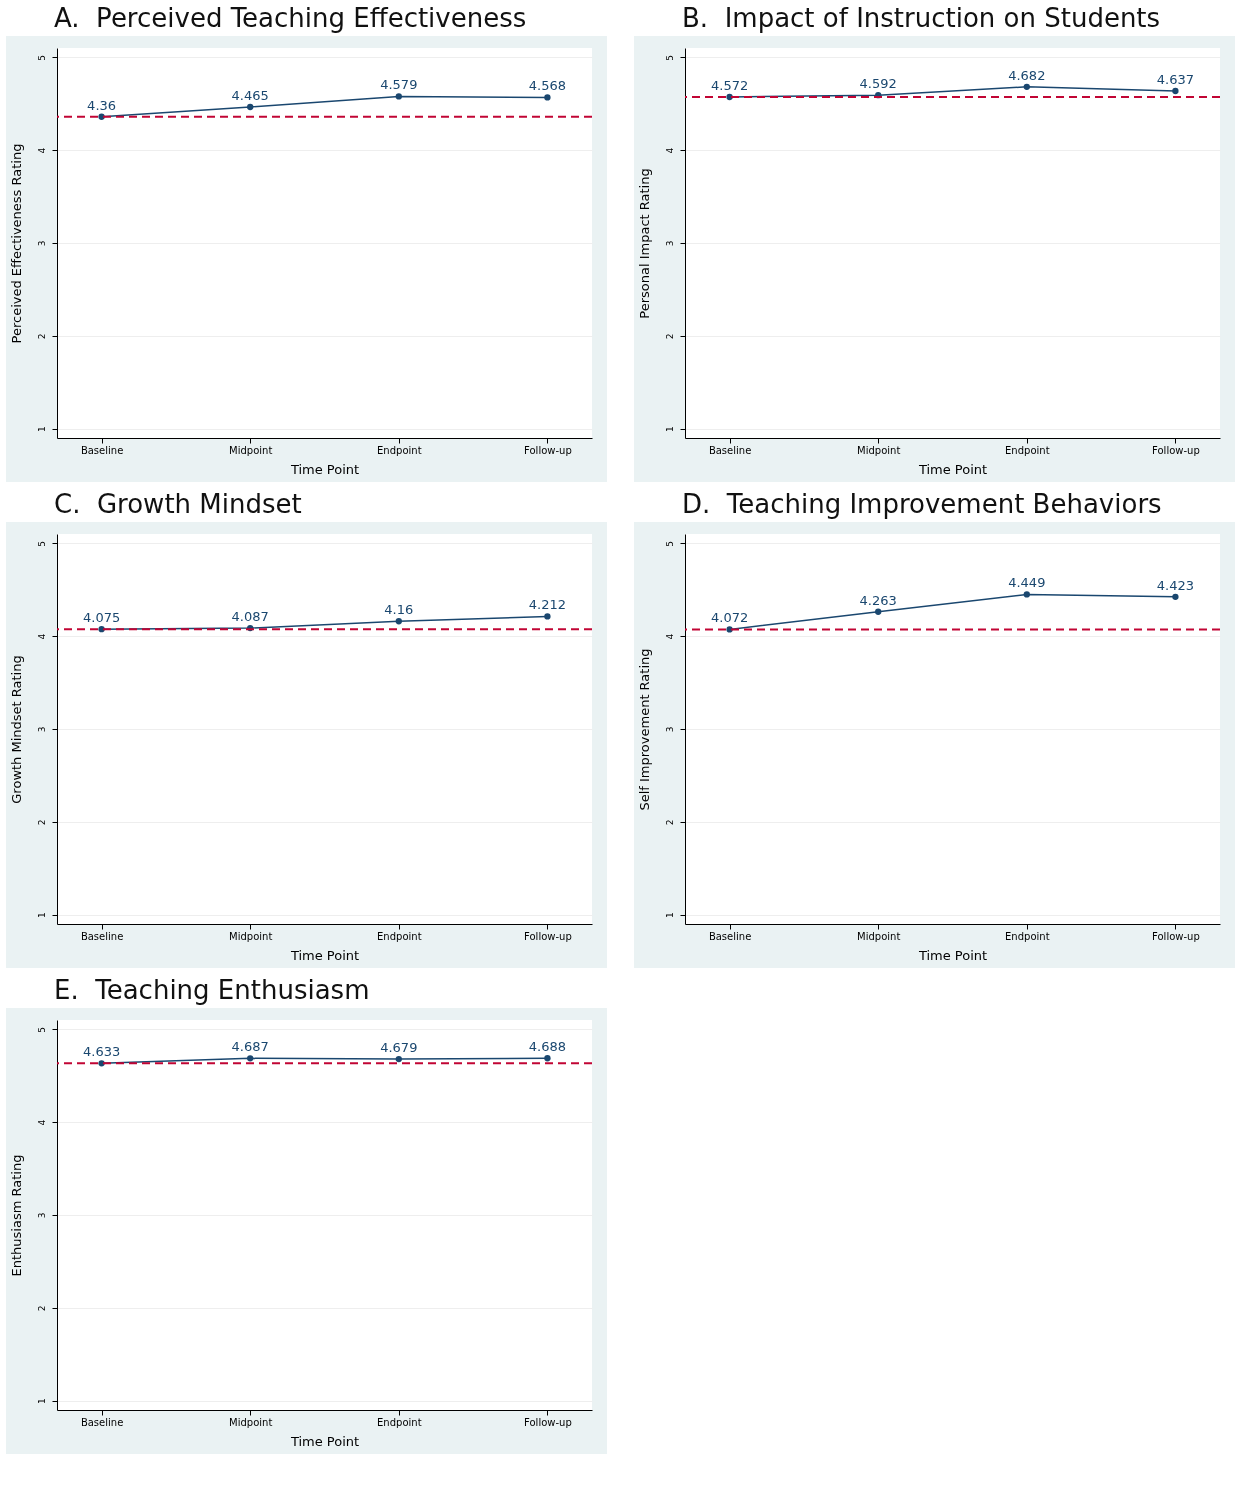 The width and height of the screenshot is (1256, 1496). What do you see at coordinates (101, 1052) in the screenshot?
I see `data-label: 4.633` at bounding box center [101, 1052].